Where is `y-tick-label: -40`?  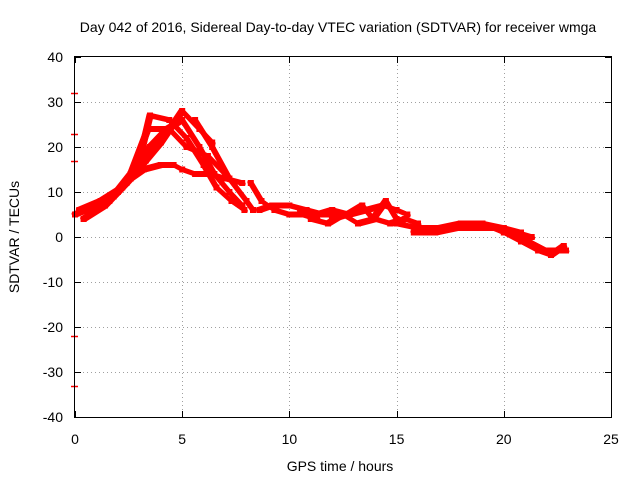 y-tick-label: -40 is located at coordinates (53, 417).